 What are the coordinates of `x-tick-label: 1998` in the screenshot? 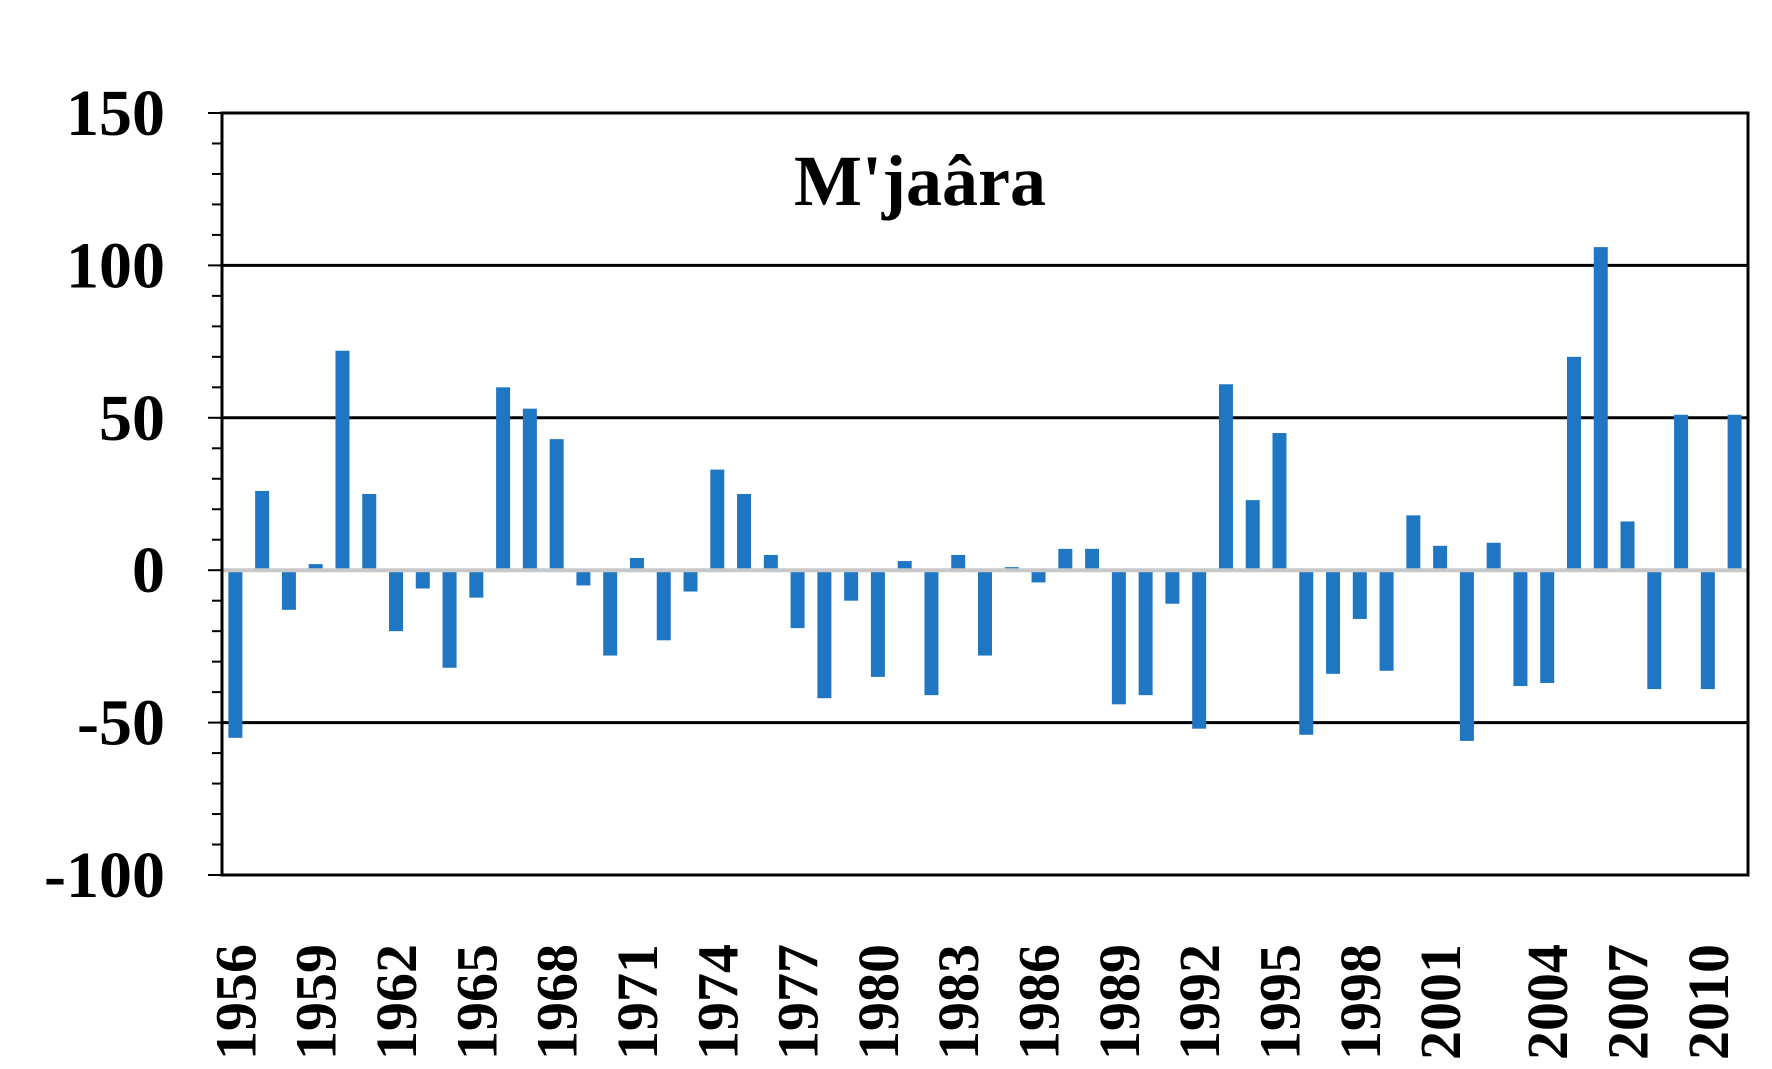 It's located at (1360, 1002).